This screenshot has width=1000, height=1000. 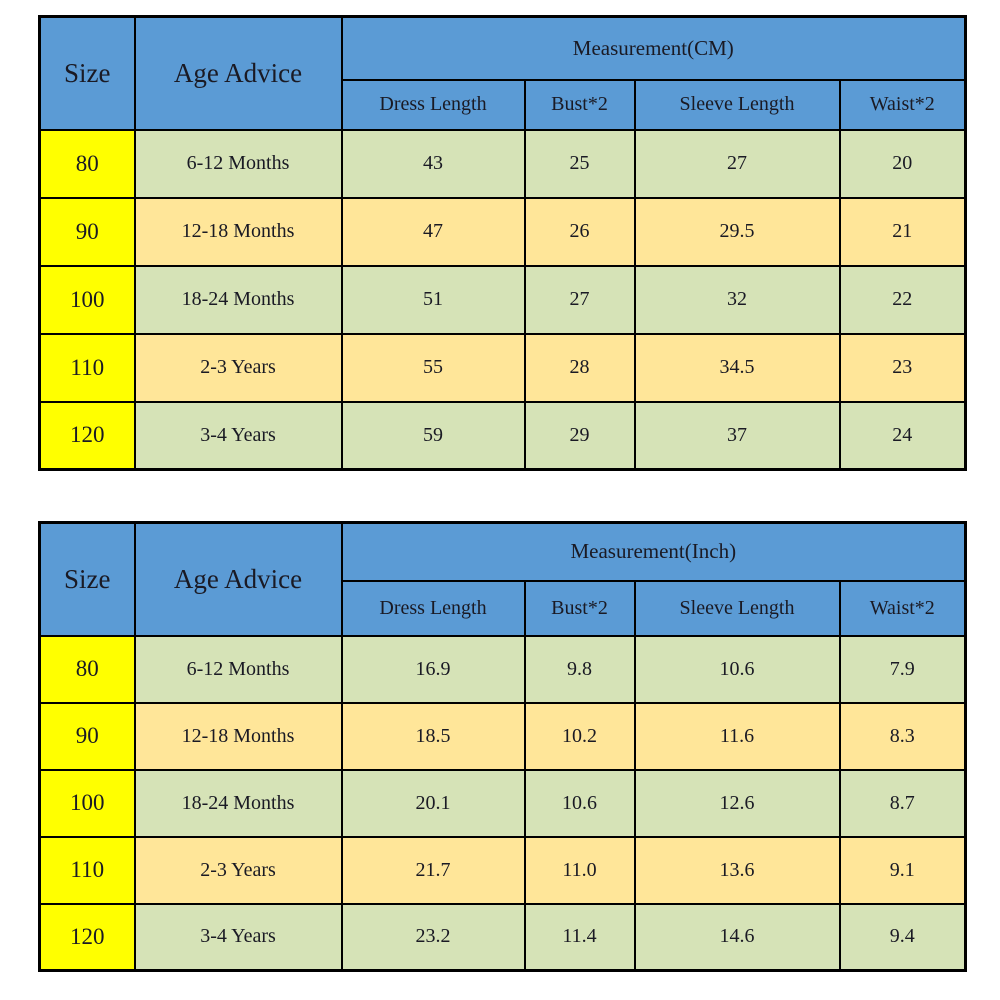 I want to click on sleeve-length-cell: 34.5, so click(x=737, y=367).